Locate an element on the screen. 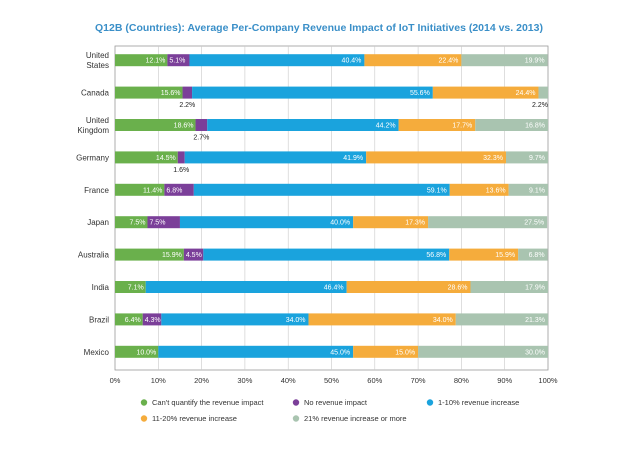 Image resolution: width=638 pixels, height=452 pixels. data-label: 15.0% is located at coordinates (405, 352).